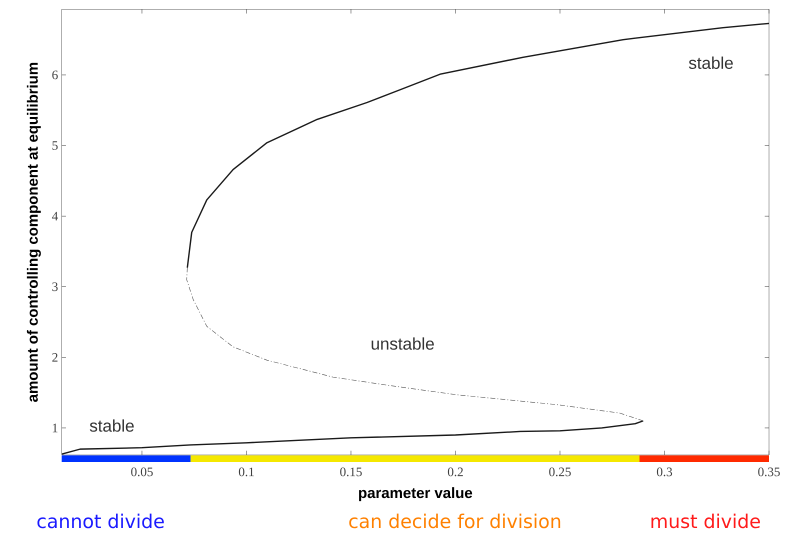 The image size is (785, 542). I want to click on x-tick-label: 0.15, so click(351, 472).